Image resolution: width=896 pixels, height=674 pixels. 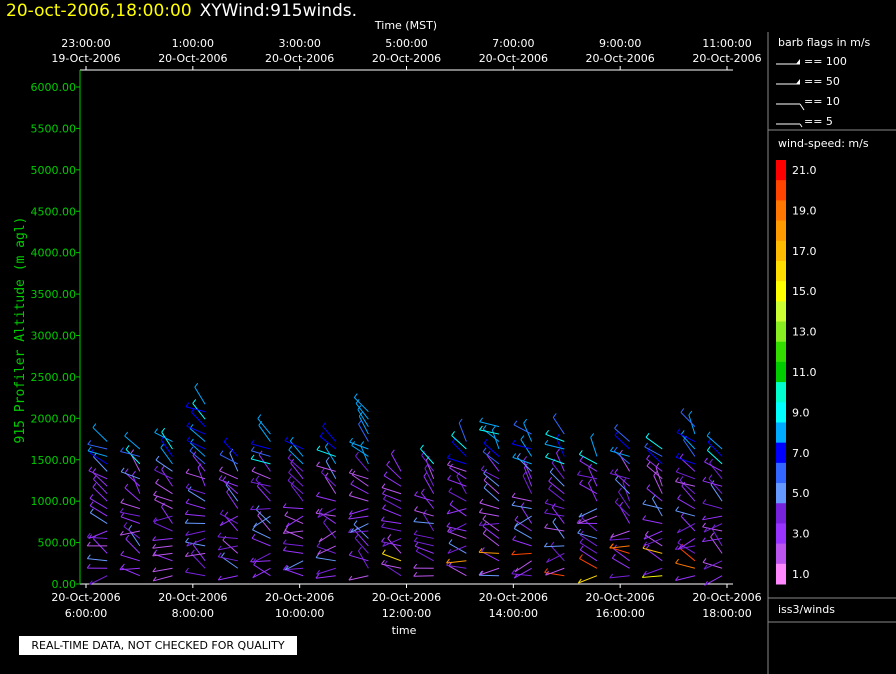 I want to click on color-legend-label: 5.0, so click(x=801, y=493).